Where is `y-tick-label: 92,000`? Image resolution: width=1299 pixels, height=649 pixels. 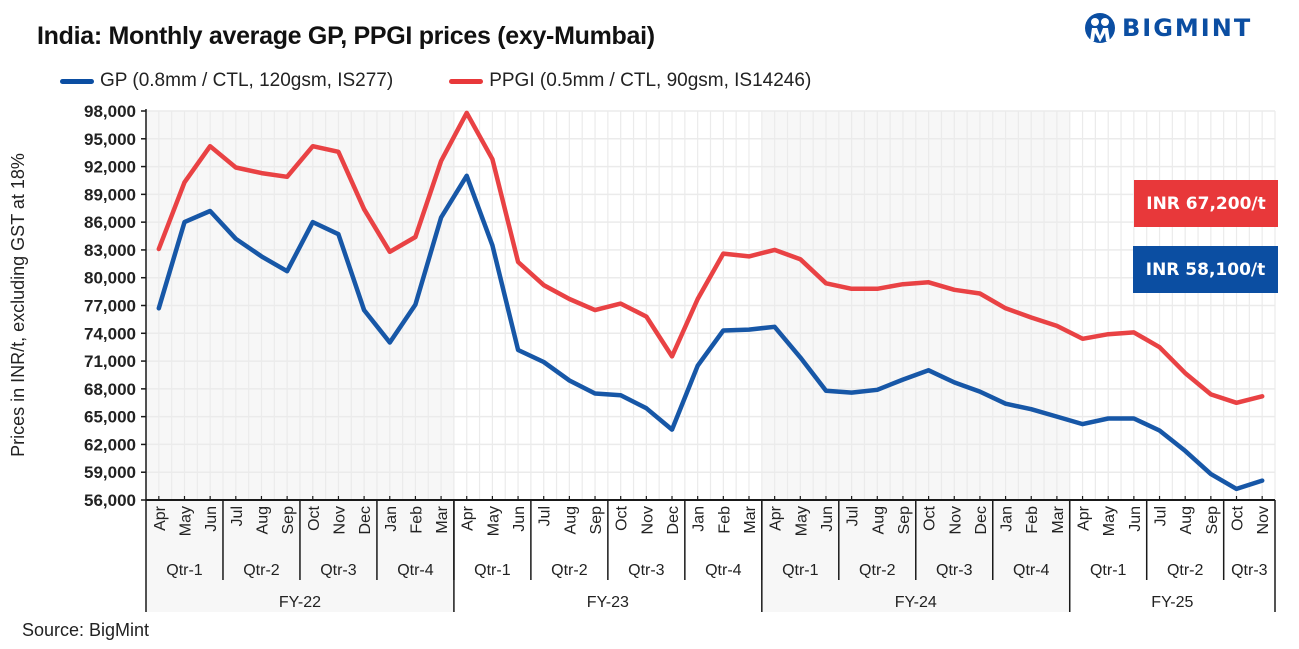 y-tick-label: 92,000 is located at coordinates (110, 167).